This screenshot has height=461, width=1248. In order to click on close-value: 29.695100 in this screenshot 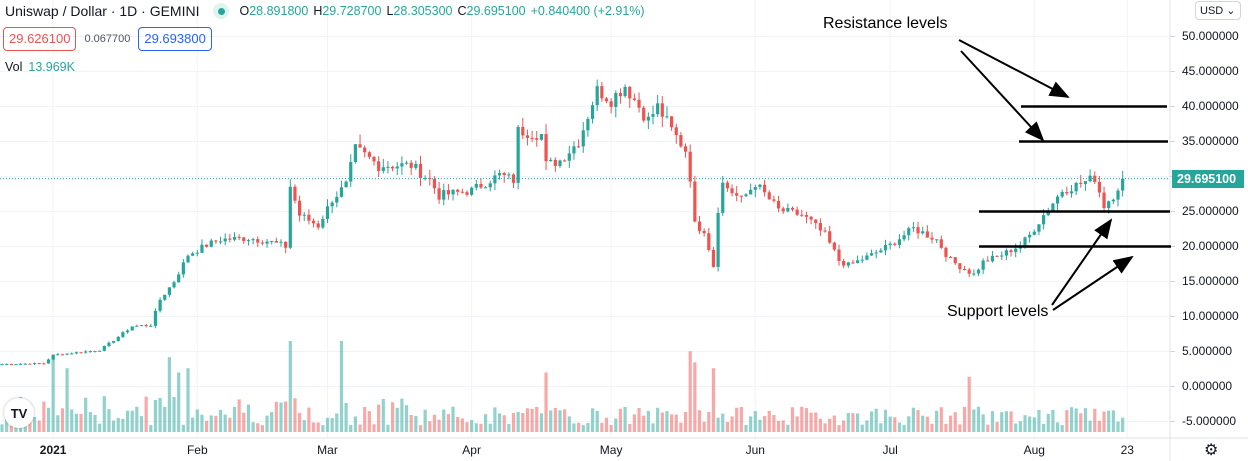, I will do `click(496, 11)`.